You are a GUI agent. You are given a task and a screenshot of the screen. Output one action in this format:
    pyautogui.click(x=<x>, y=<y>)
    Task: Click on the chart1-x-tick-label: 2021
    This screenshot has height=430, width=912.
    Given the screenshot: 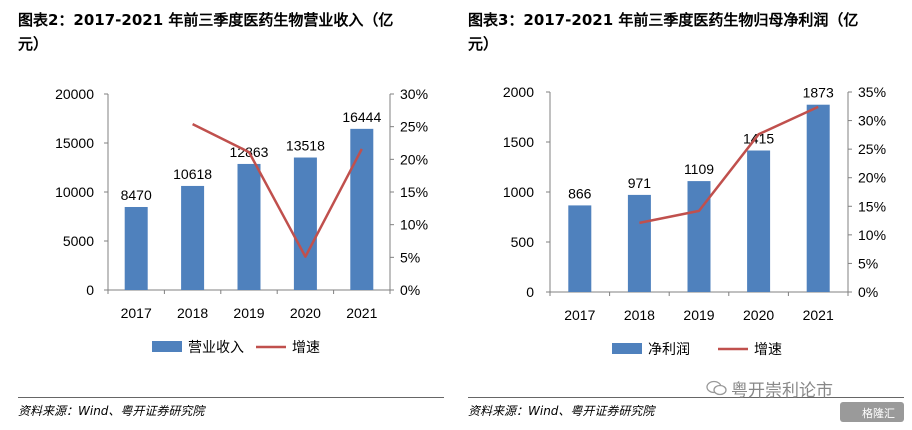 What is the action you would take?
    pyautogui.click(x=361, y=313)
    